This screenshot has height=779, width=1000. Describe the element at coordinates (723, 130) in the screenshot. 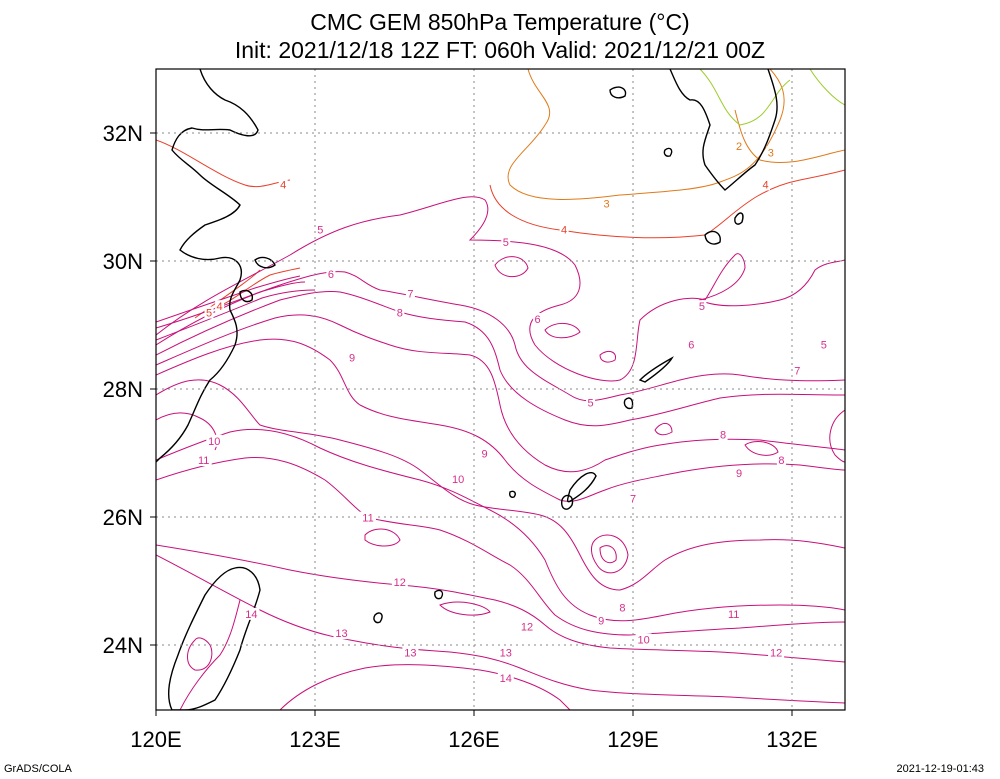

I see `kyushu-coastline` at that location.